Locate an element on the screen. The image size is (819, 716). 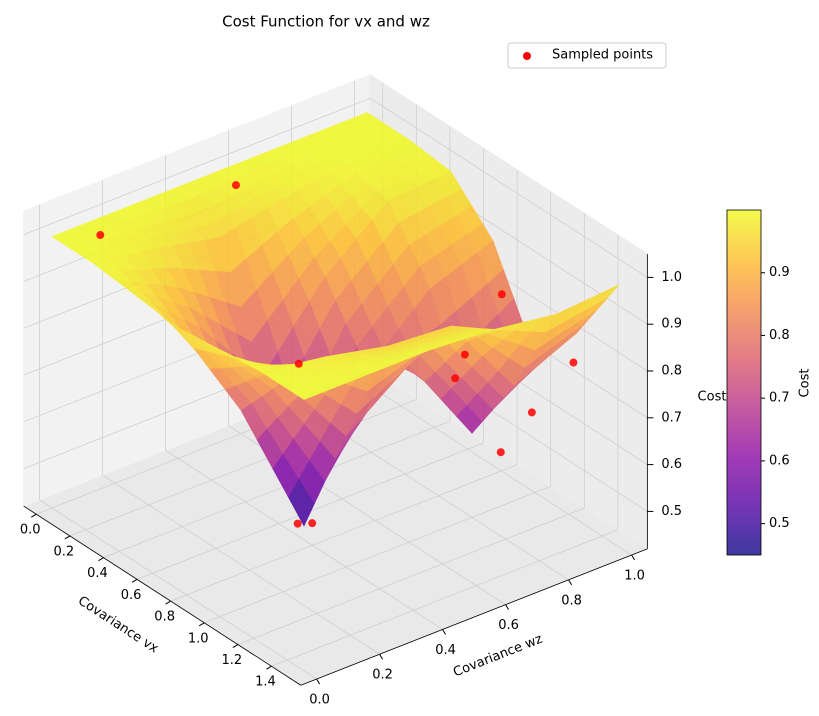
y-axis-label: Covariance wz is located at coordinates (498, 656).